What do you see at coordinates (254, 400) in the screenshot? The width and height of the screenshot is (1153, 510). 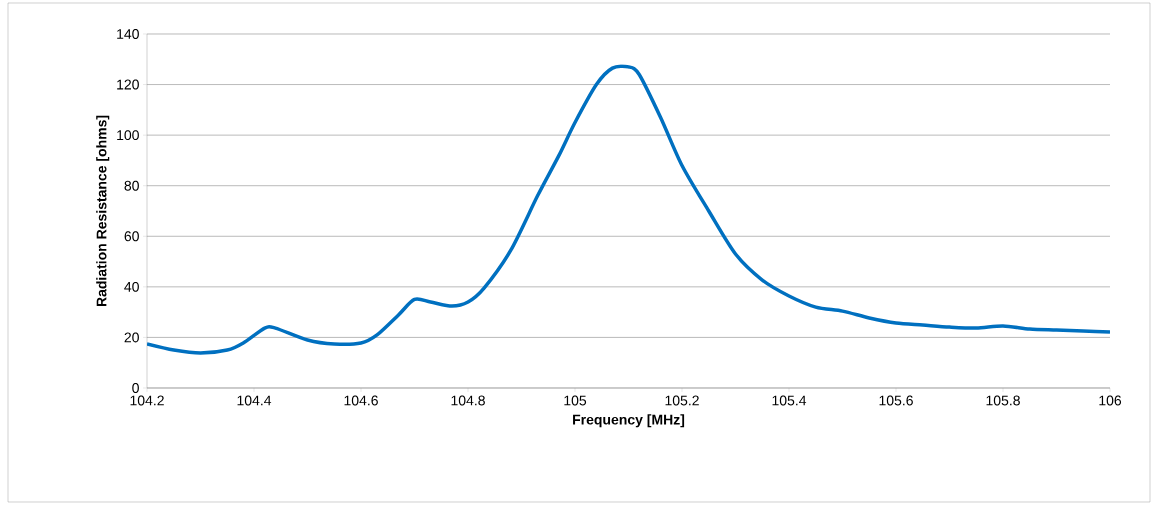 I see `x-tick-label: 104.4` at bounding box center [254, 400].